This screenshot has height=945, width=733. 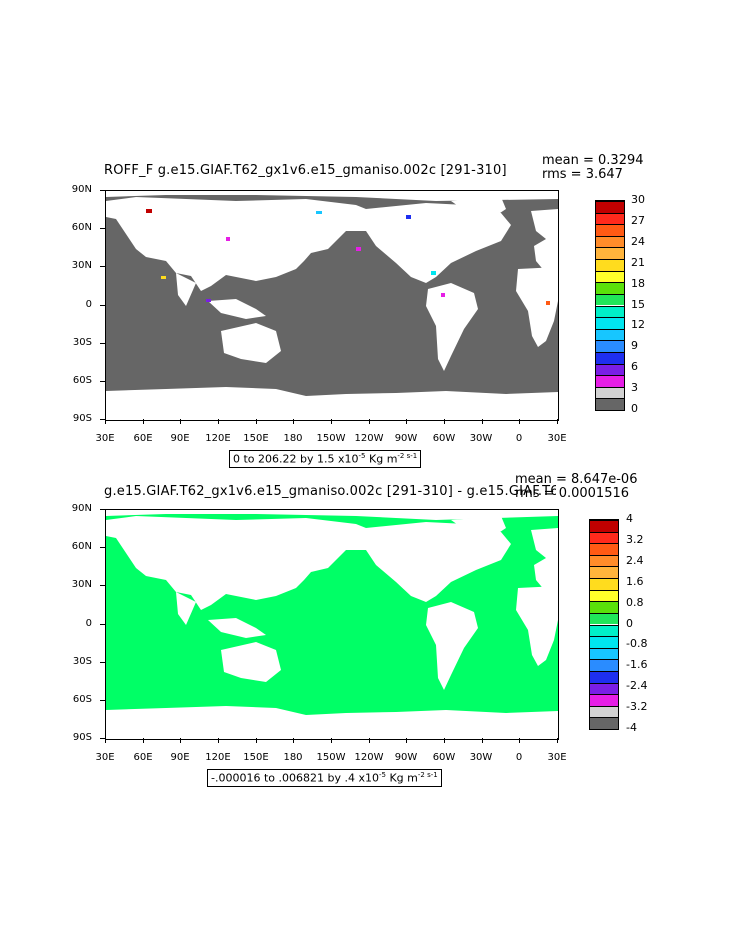 What do you see at coordinates (638, 241) in the screenshot?
I see `colorbar-label: 24` at bounding box center [638, 241].